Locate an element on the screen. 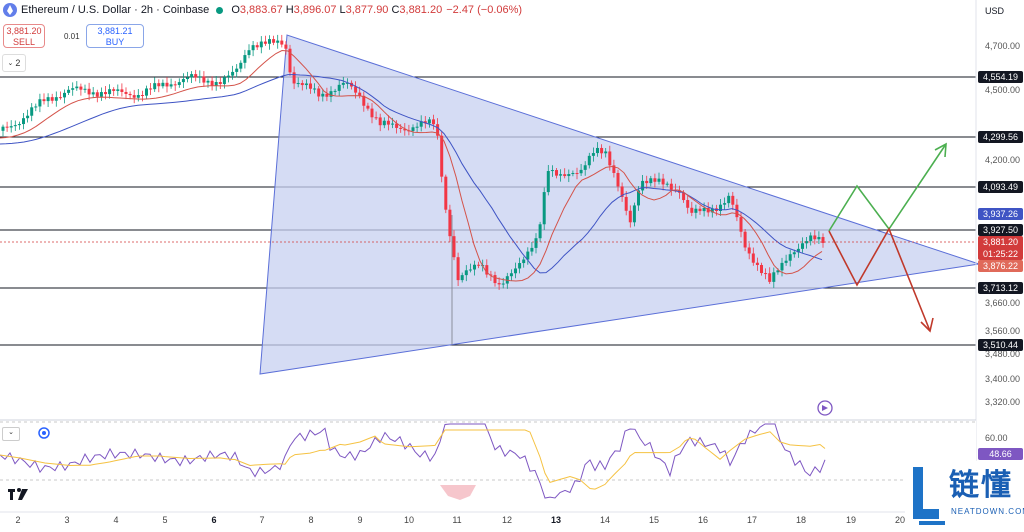  buy-button: 3,881.21 BUY is located at coordinates (115, 36).